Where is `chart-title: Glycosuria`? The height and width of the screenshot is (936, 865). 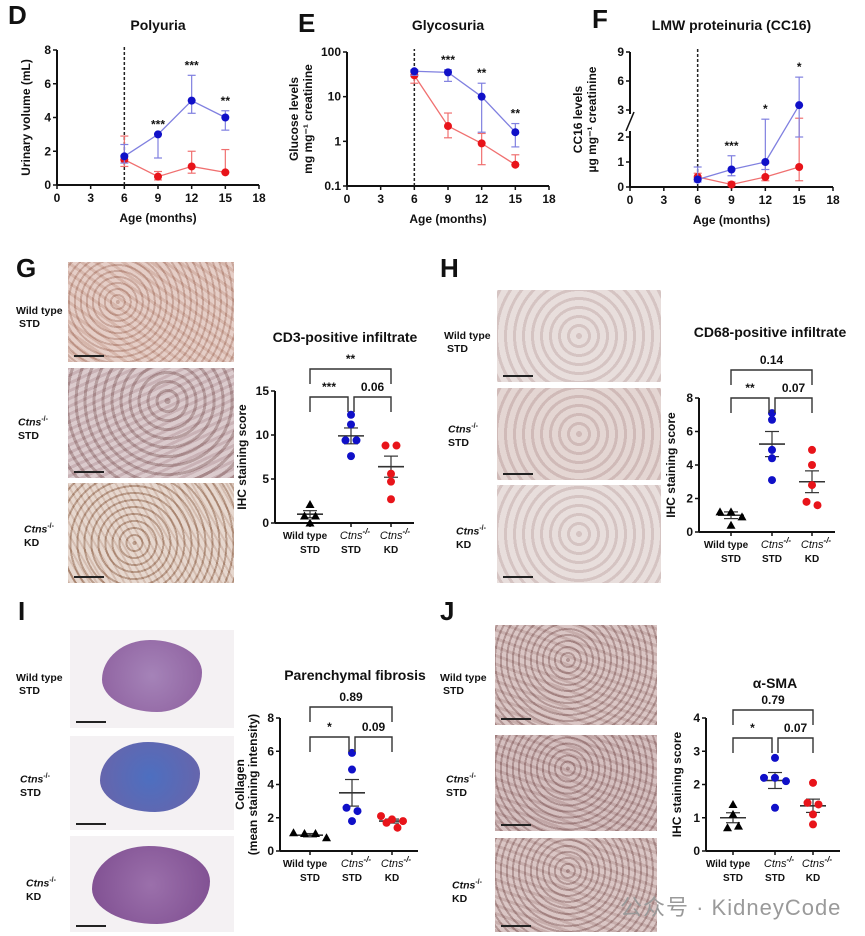 chart-title: Glycosuria is located at coordinates (448, 25).